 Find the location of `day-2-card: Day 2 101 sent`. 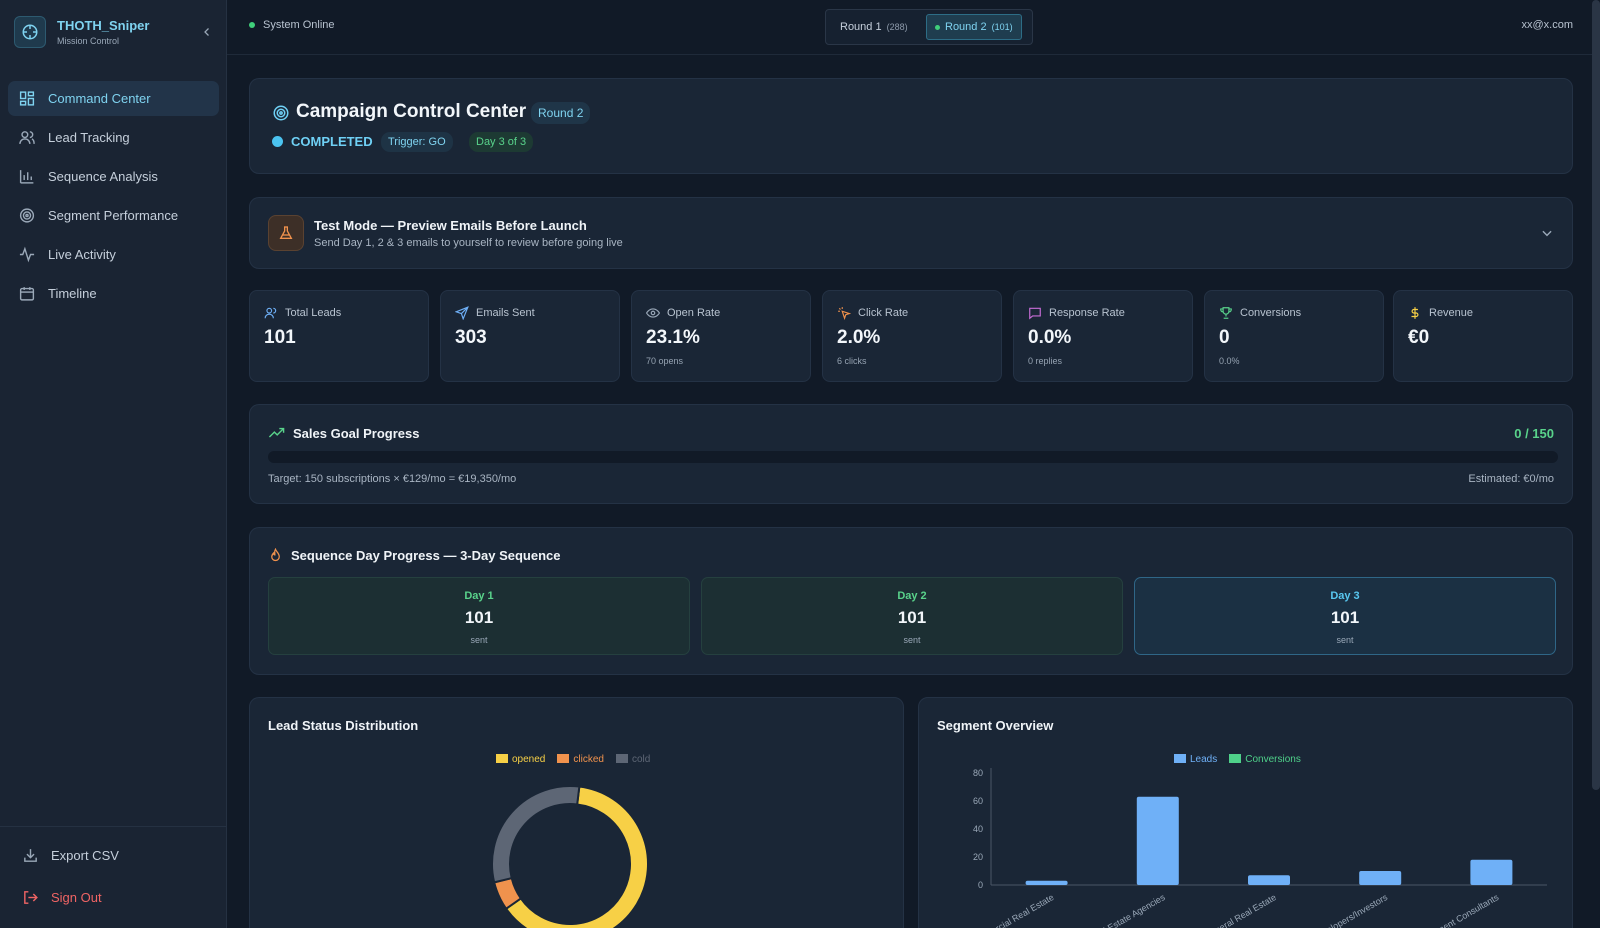

day-2-card: Day 2 101 sent is located at coordinates (912, 616).